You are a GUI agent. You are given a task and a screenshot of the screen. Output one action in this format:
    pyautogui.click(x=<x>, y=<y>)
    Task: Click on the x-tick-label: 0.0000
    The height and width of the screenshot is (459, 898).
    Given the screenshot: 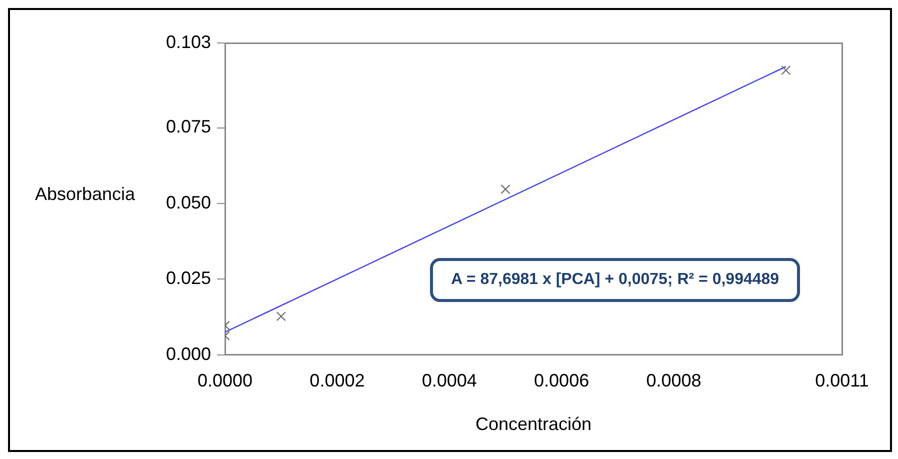 What is the action you would take?
    pyautogui.click(x=225, y=380)
    